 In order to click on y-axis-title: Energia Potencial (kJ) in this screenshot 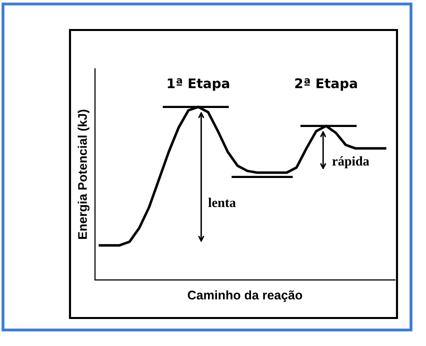, I will do `click(84, 174)`.